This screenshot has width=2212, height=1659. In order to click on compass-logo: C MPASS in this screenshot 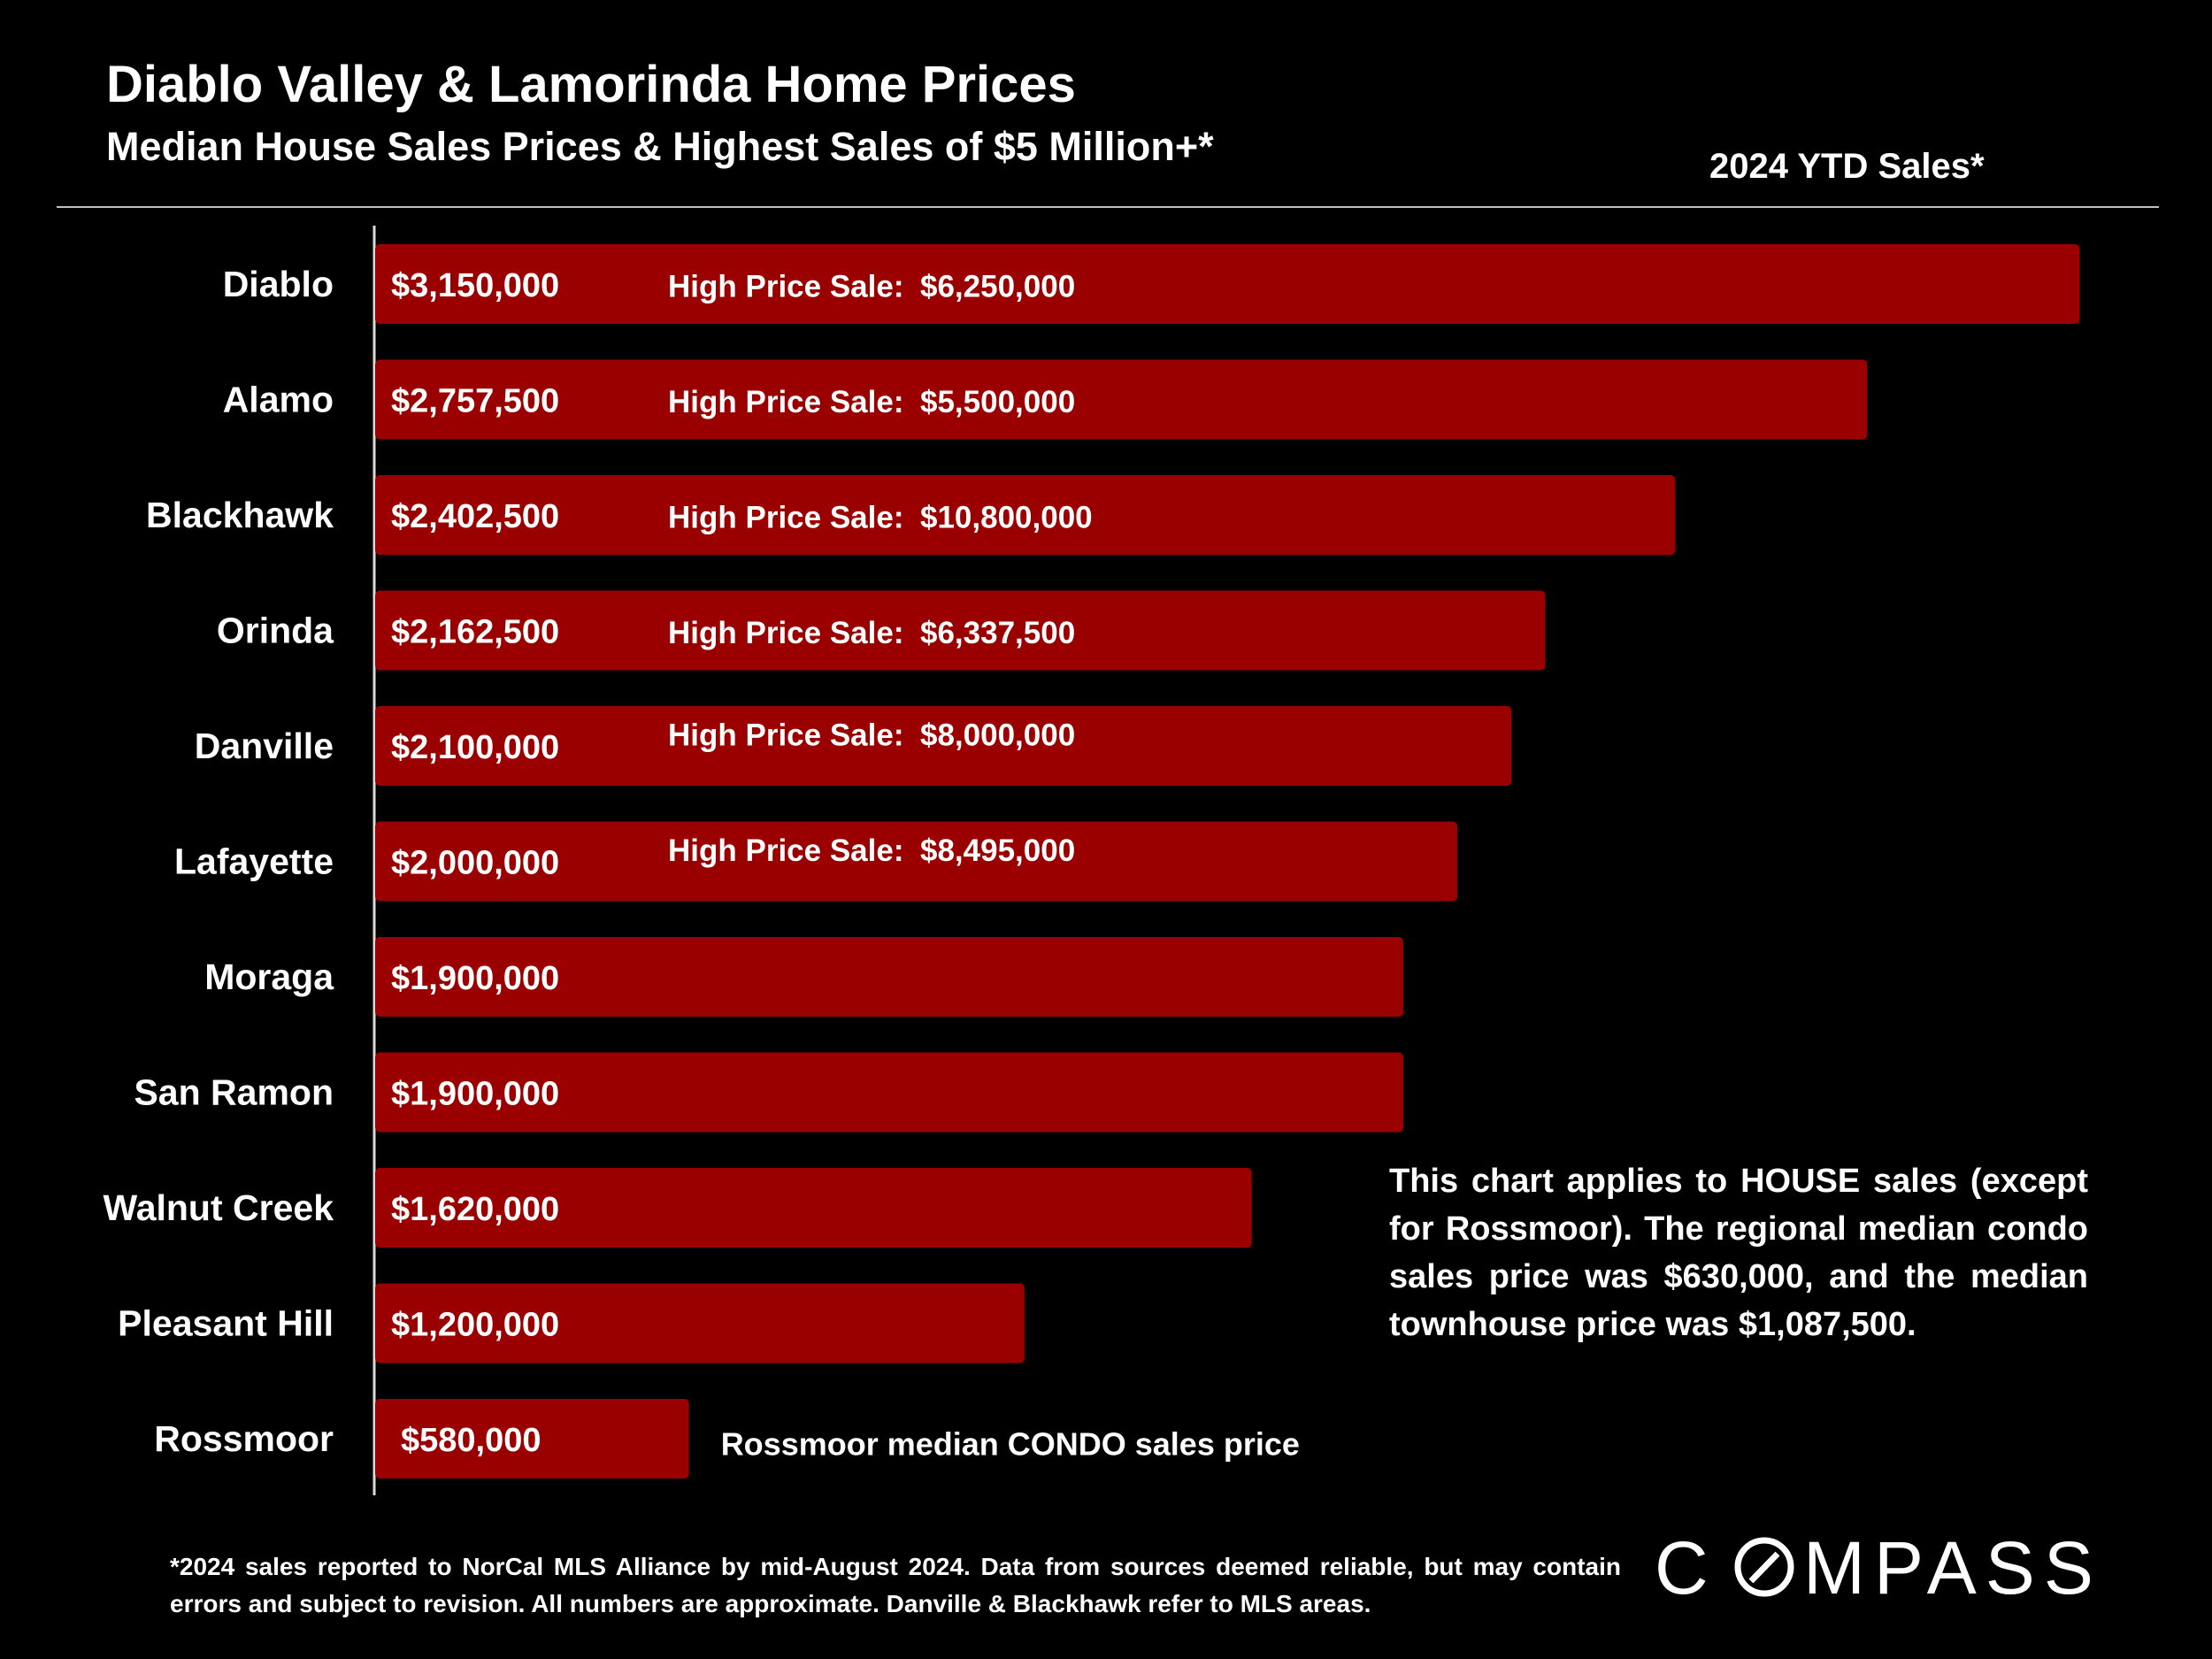, I will do `click(1879, 1566)`.